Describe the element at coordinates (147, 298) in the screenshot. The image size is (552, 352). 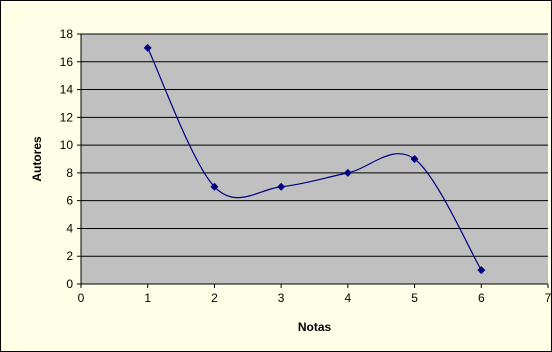
I see `x-tick-label-1: 1` at that location.